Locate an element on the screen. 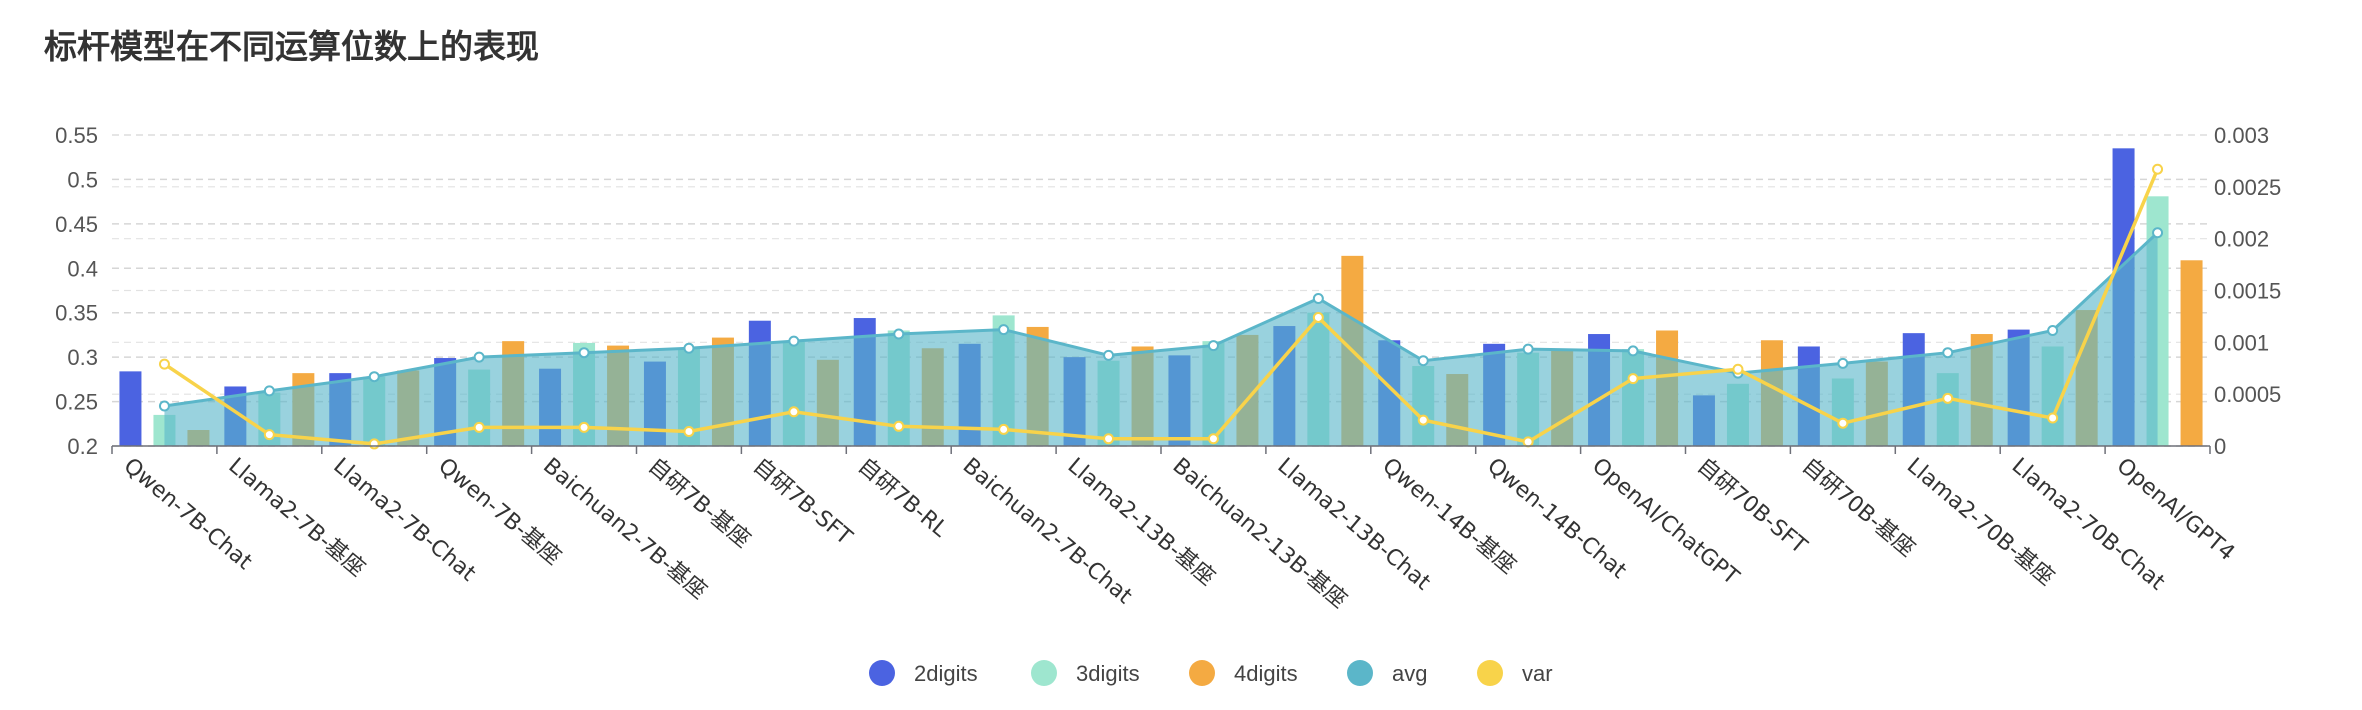 Image resolution: width=2362 pixels, height=710 pixels. y-left-tick-label: 0.25 is located at coordinates (76, 402).